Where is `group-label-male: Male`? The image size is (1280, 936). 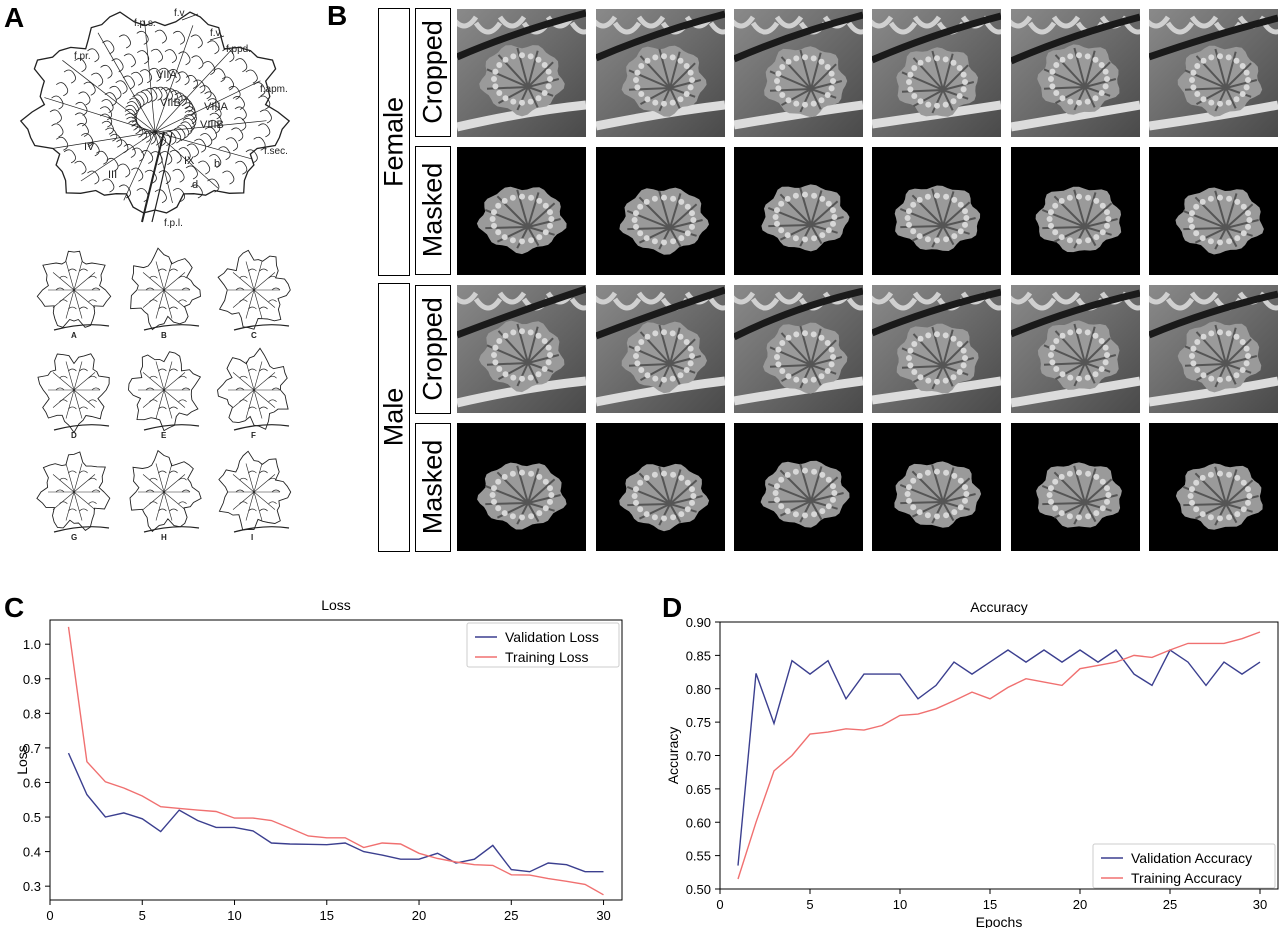
group-label-male: Male is located at coordinates (393, 417).